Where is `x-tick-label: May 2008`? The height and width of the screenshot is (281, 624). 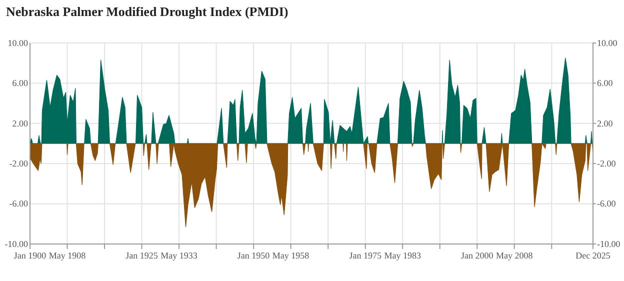 x-tick-label: May 2008 is located at coordinates (515, 255).